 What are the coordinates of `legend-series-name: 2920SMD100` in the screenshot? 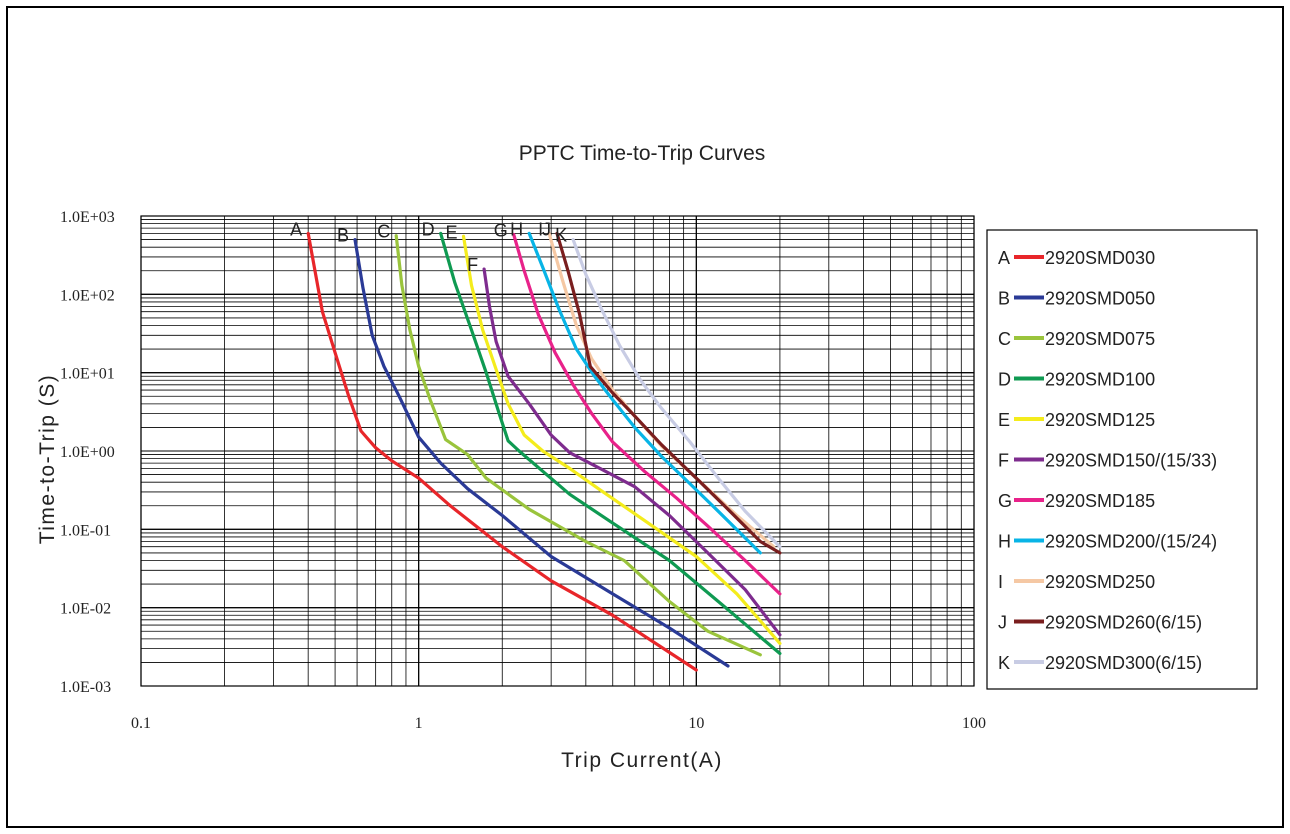 It's located at (1100, 380).